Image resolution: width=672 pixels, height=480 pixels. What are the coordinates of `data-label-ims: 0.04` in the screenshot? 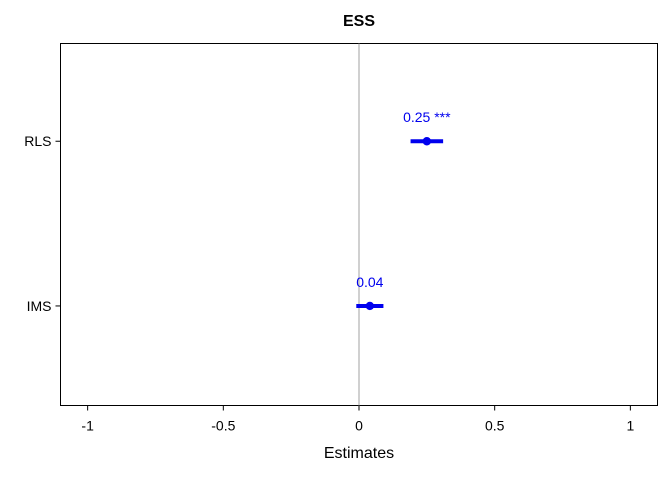 It's located at (369, 282).